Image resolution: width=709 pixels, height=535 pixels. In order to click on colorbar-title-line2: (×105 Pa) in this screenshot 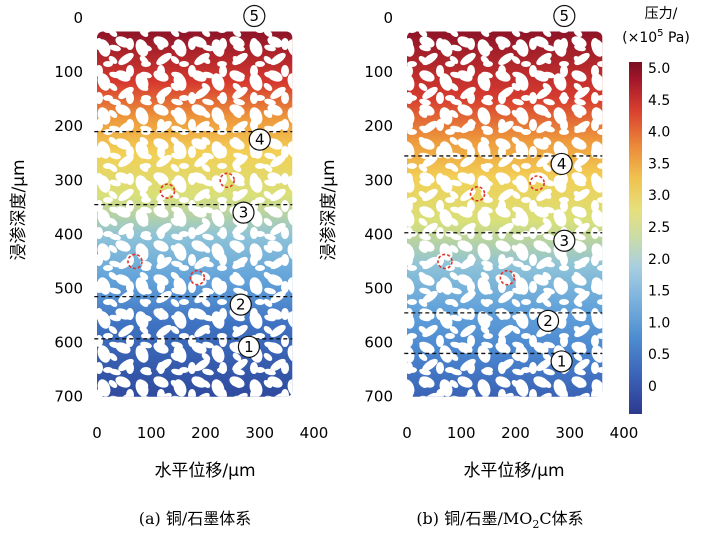, I will do `click(656, 37)`.